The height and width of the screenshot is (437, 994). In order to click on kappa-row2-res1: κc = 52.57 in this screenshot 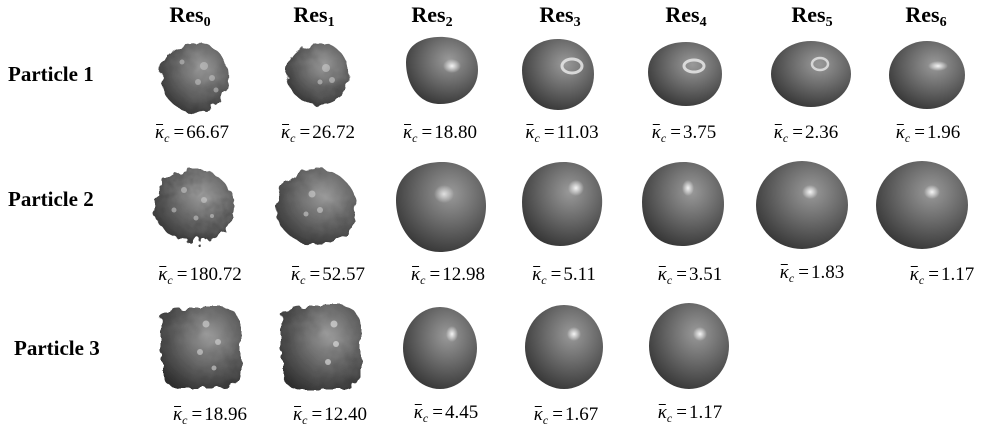, I will do `click(328, 275)`.